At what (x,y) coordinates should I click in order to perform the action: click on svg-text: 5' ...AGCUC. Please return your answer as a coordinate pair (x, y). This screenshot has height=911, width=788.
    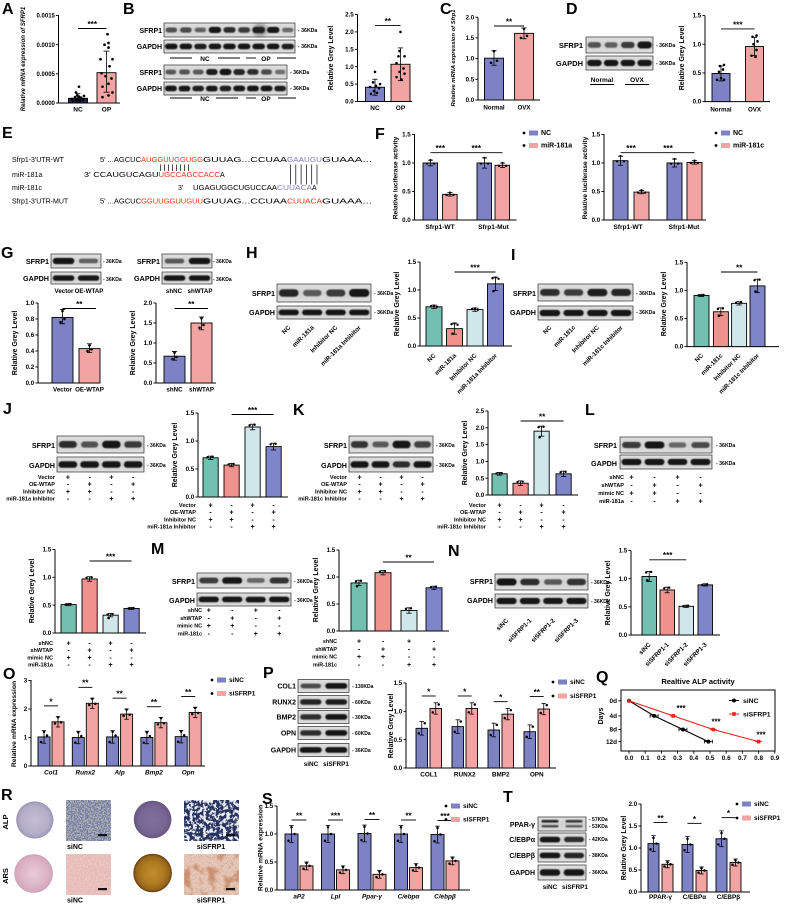
    Looking at the image, I should click on (120, 160).